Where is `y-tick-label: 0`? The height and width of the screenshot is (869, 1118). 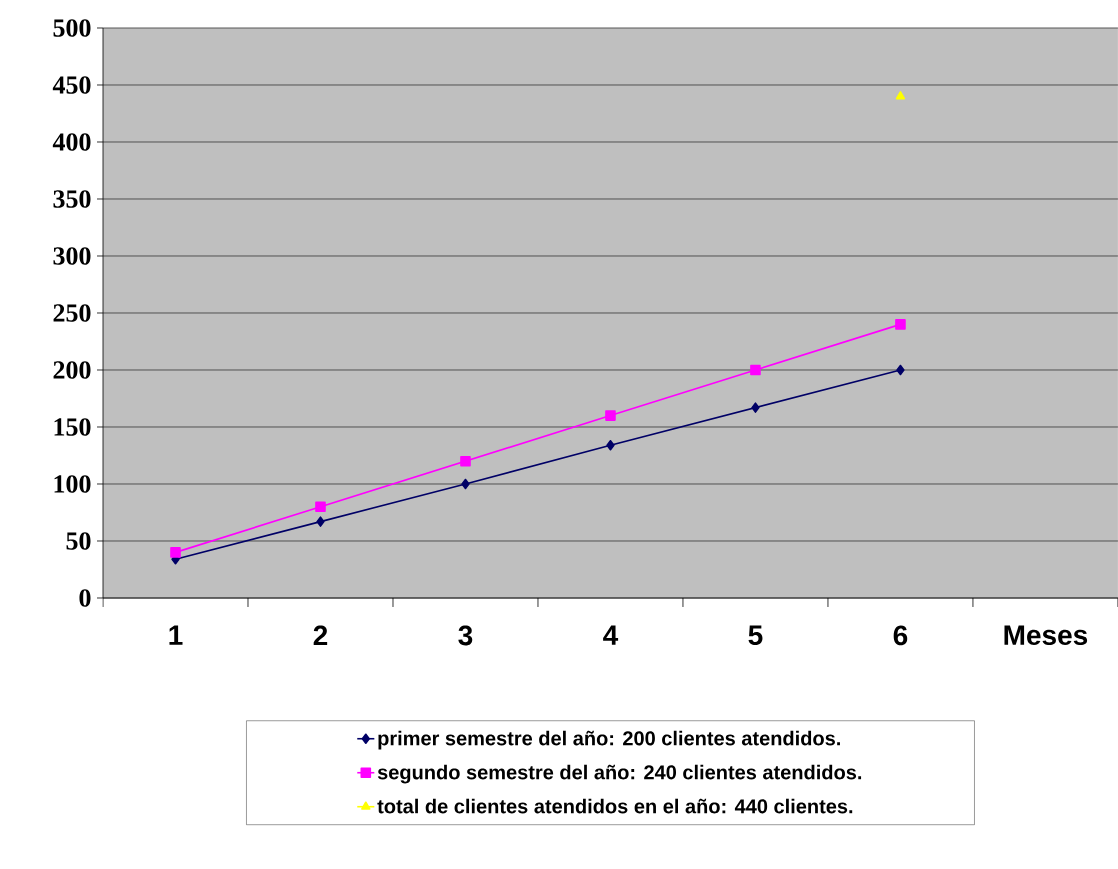
y-tick-label: 0 is located at coordinates (85, 598).